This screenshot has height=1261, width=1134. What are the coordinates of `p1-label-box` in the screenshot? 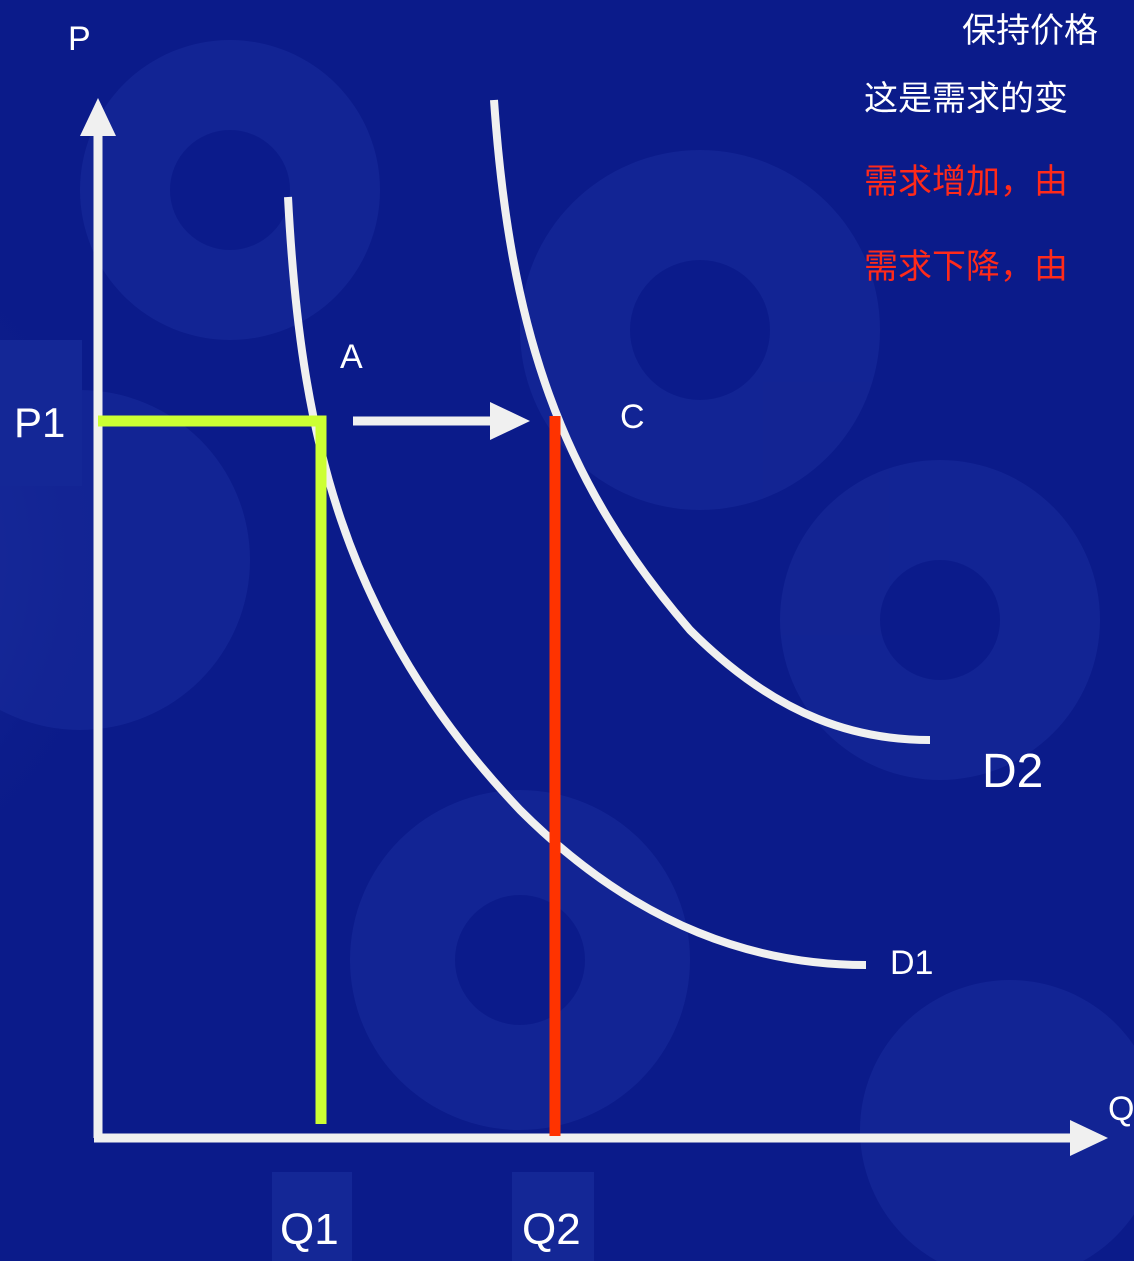 It's located at (41, 413).